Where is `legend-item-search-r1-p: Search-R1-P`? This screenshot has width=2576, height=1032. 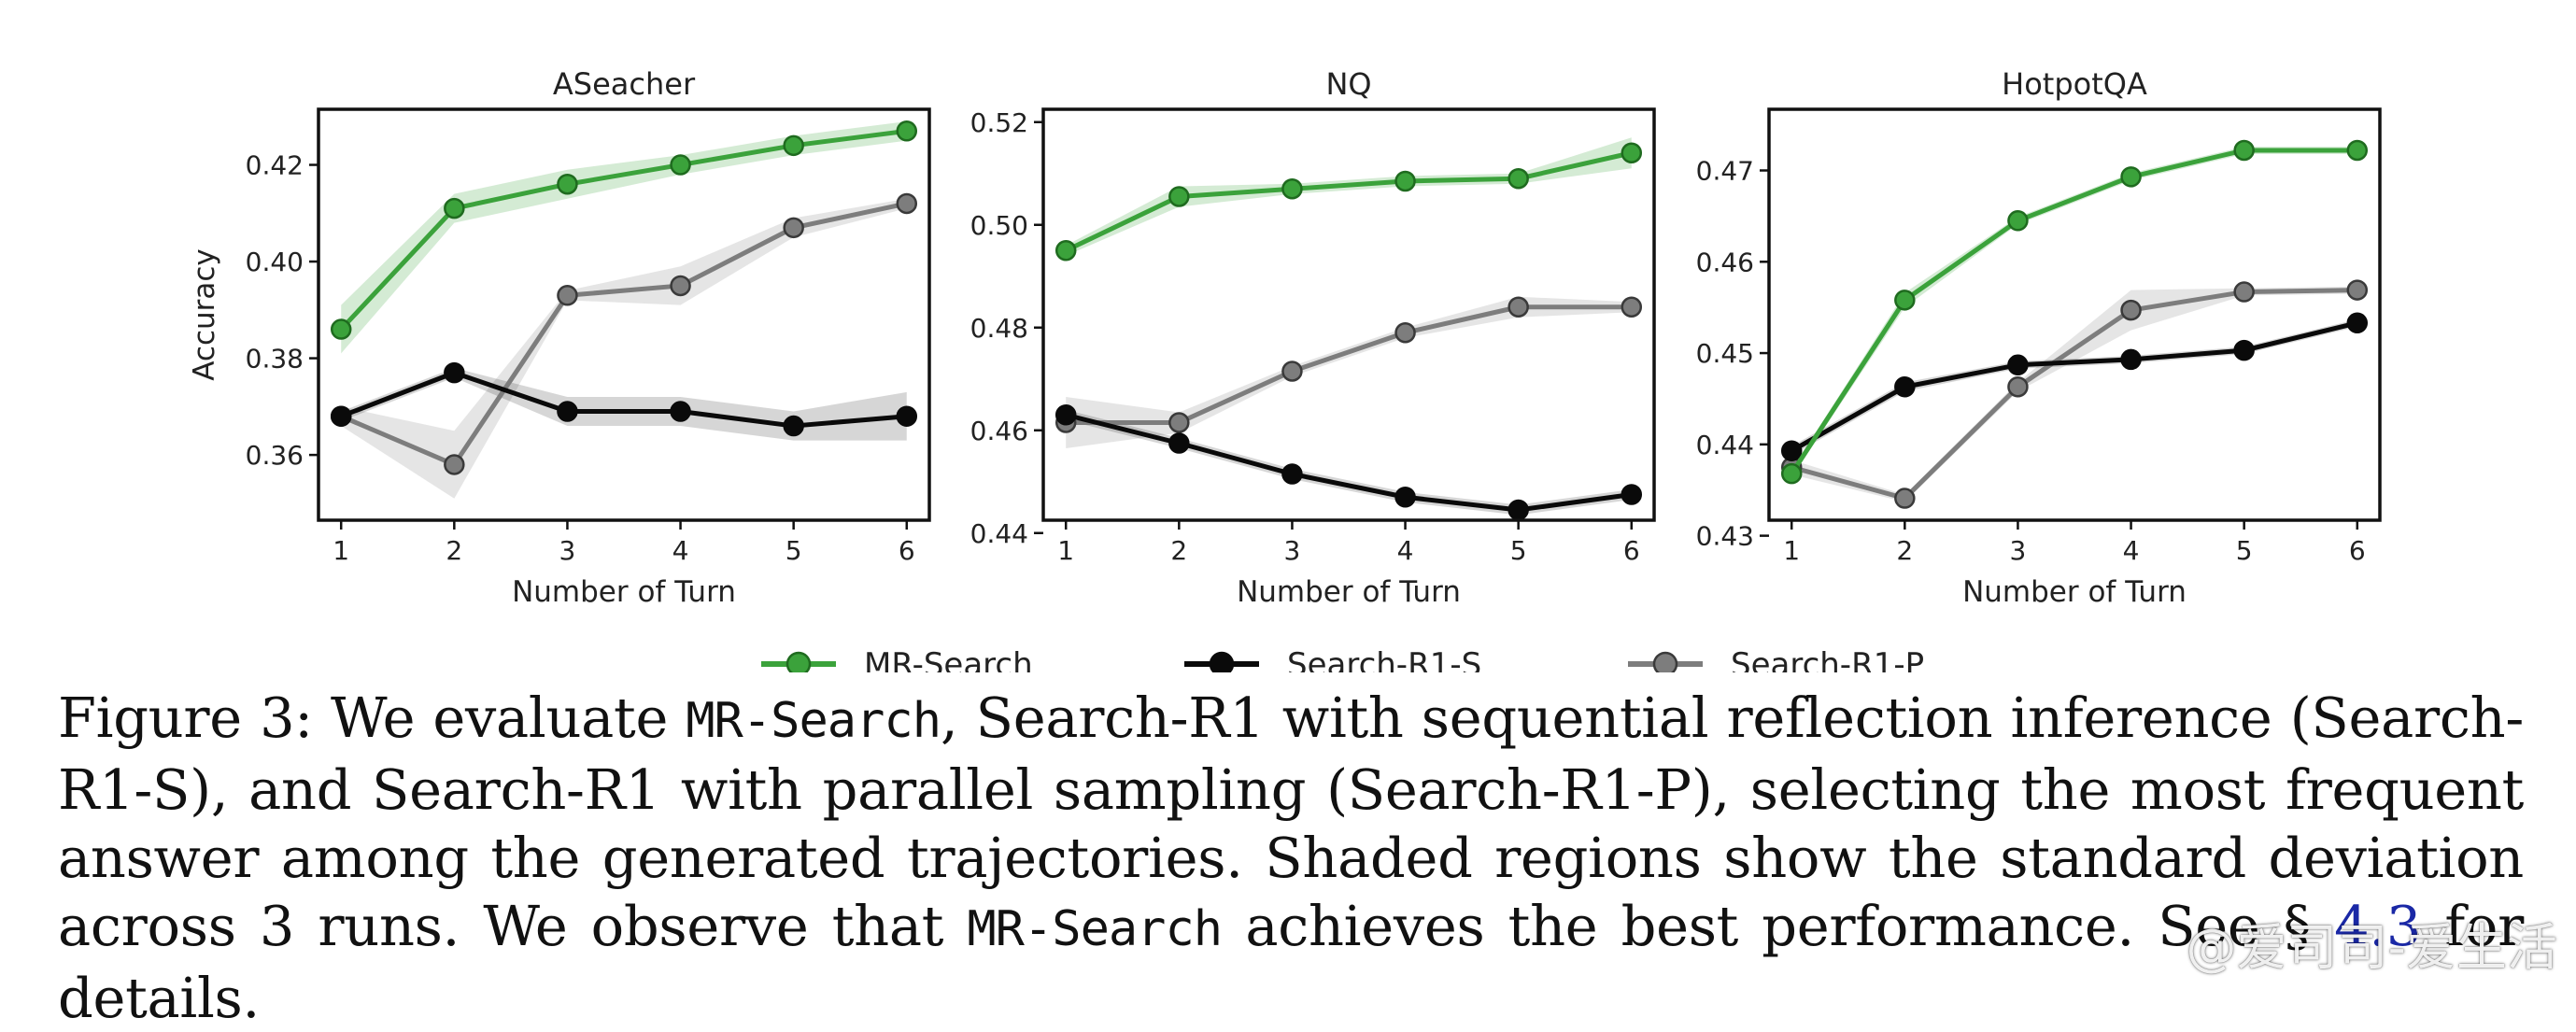
legend-item-search-r1-p: Search-R1-P is located at coordinates (1776, 659).